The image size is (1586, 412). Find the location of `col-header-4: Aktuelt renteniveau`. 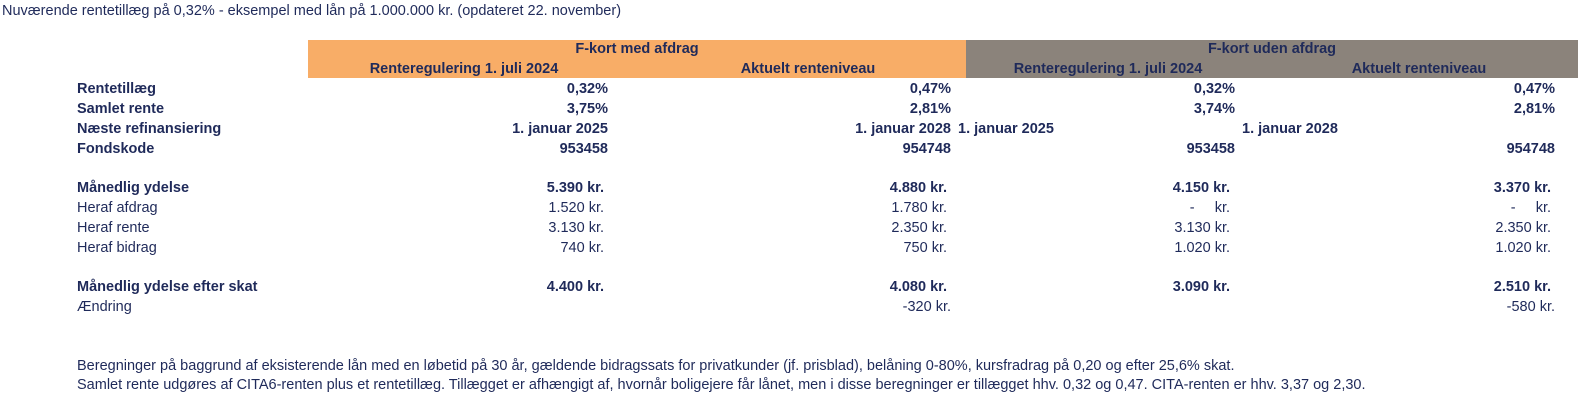

col-header-4: Aktuelt renteniveau is located at coordinates (1419, 69).